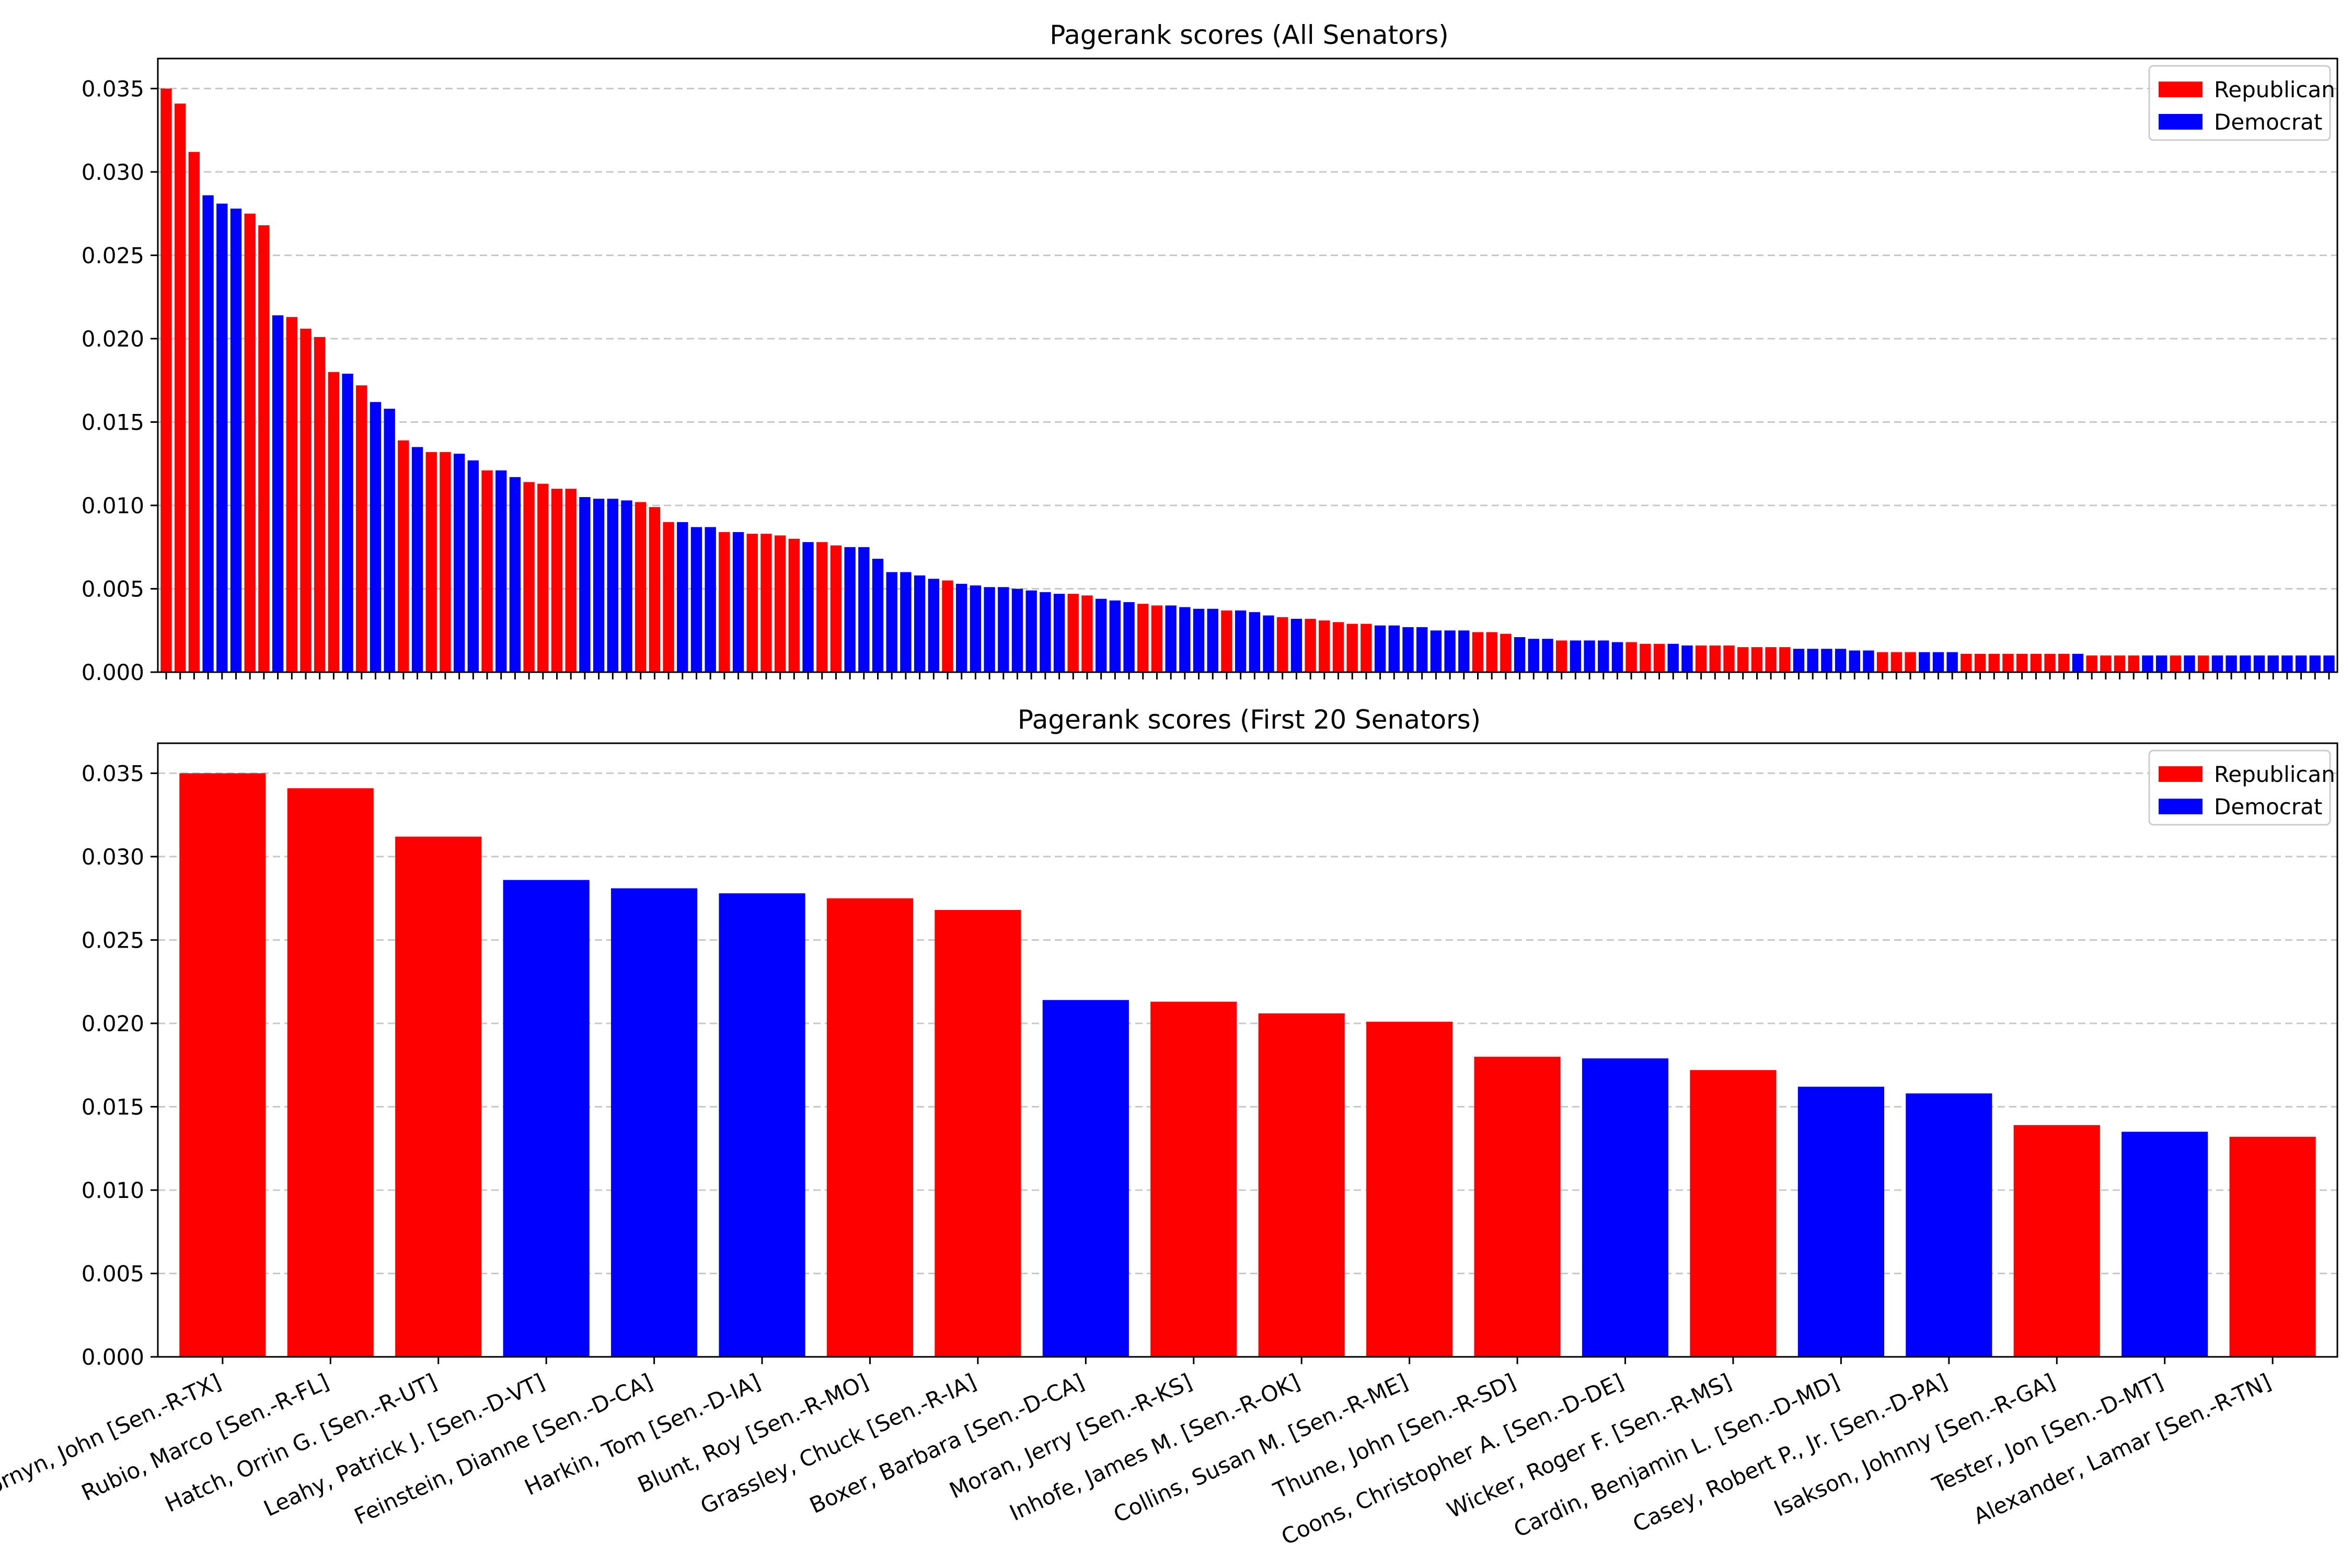  Describe the element at coordinates (1247, 675) in the screenshot. I see `x-axis-ticks` at that location.